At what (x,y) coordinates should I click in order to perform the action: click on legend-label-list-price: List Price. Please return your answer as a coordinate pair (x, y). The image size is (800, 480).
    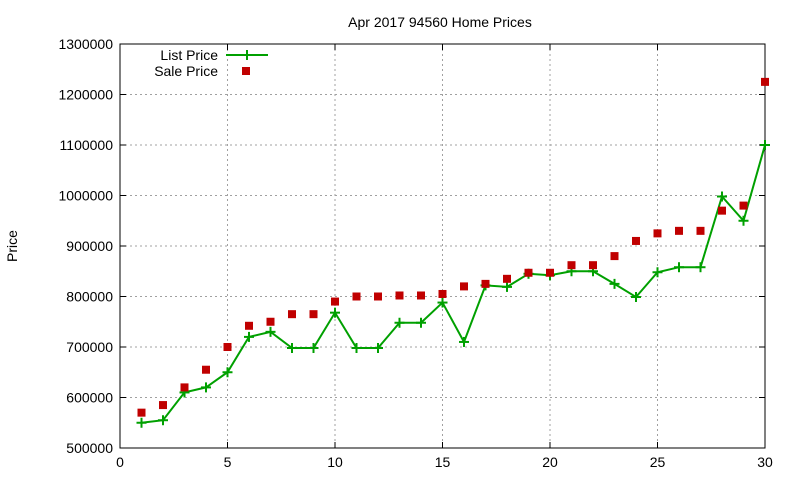
    Looking at the image, I should click on (189, 55).